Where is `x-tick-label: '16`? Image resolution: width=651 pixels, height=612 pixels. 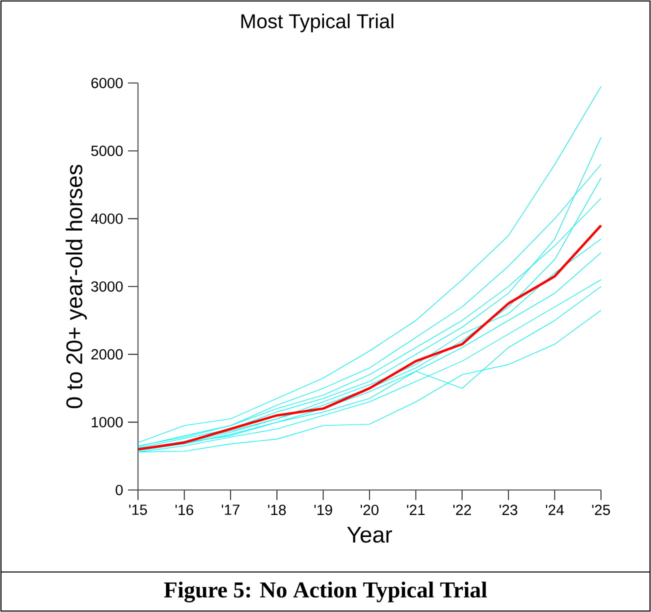 x-tick-label: '16 is located at coordinates (184, 510).